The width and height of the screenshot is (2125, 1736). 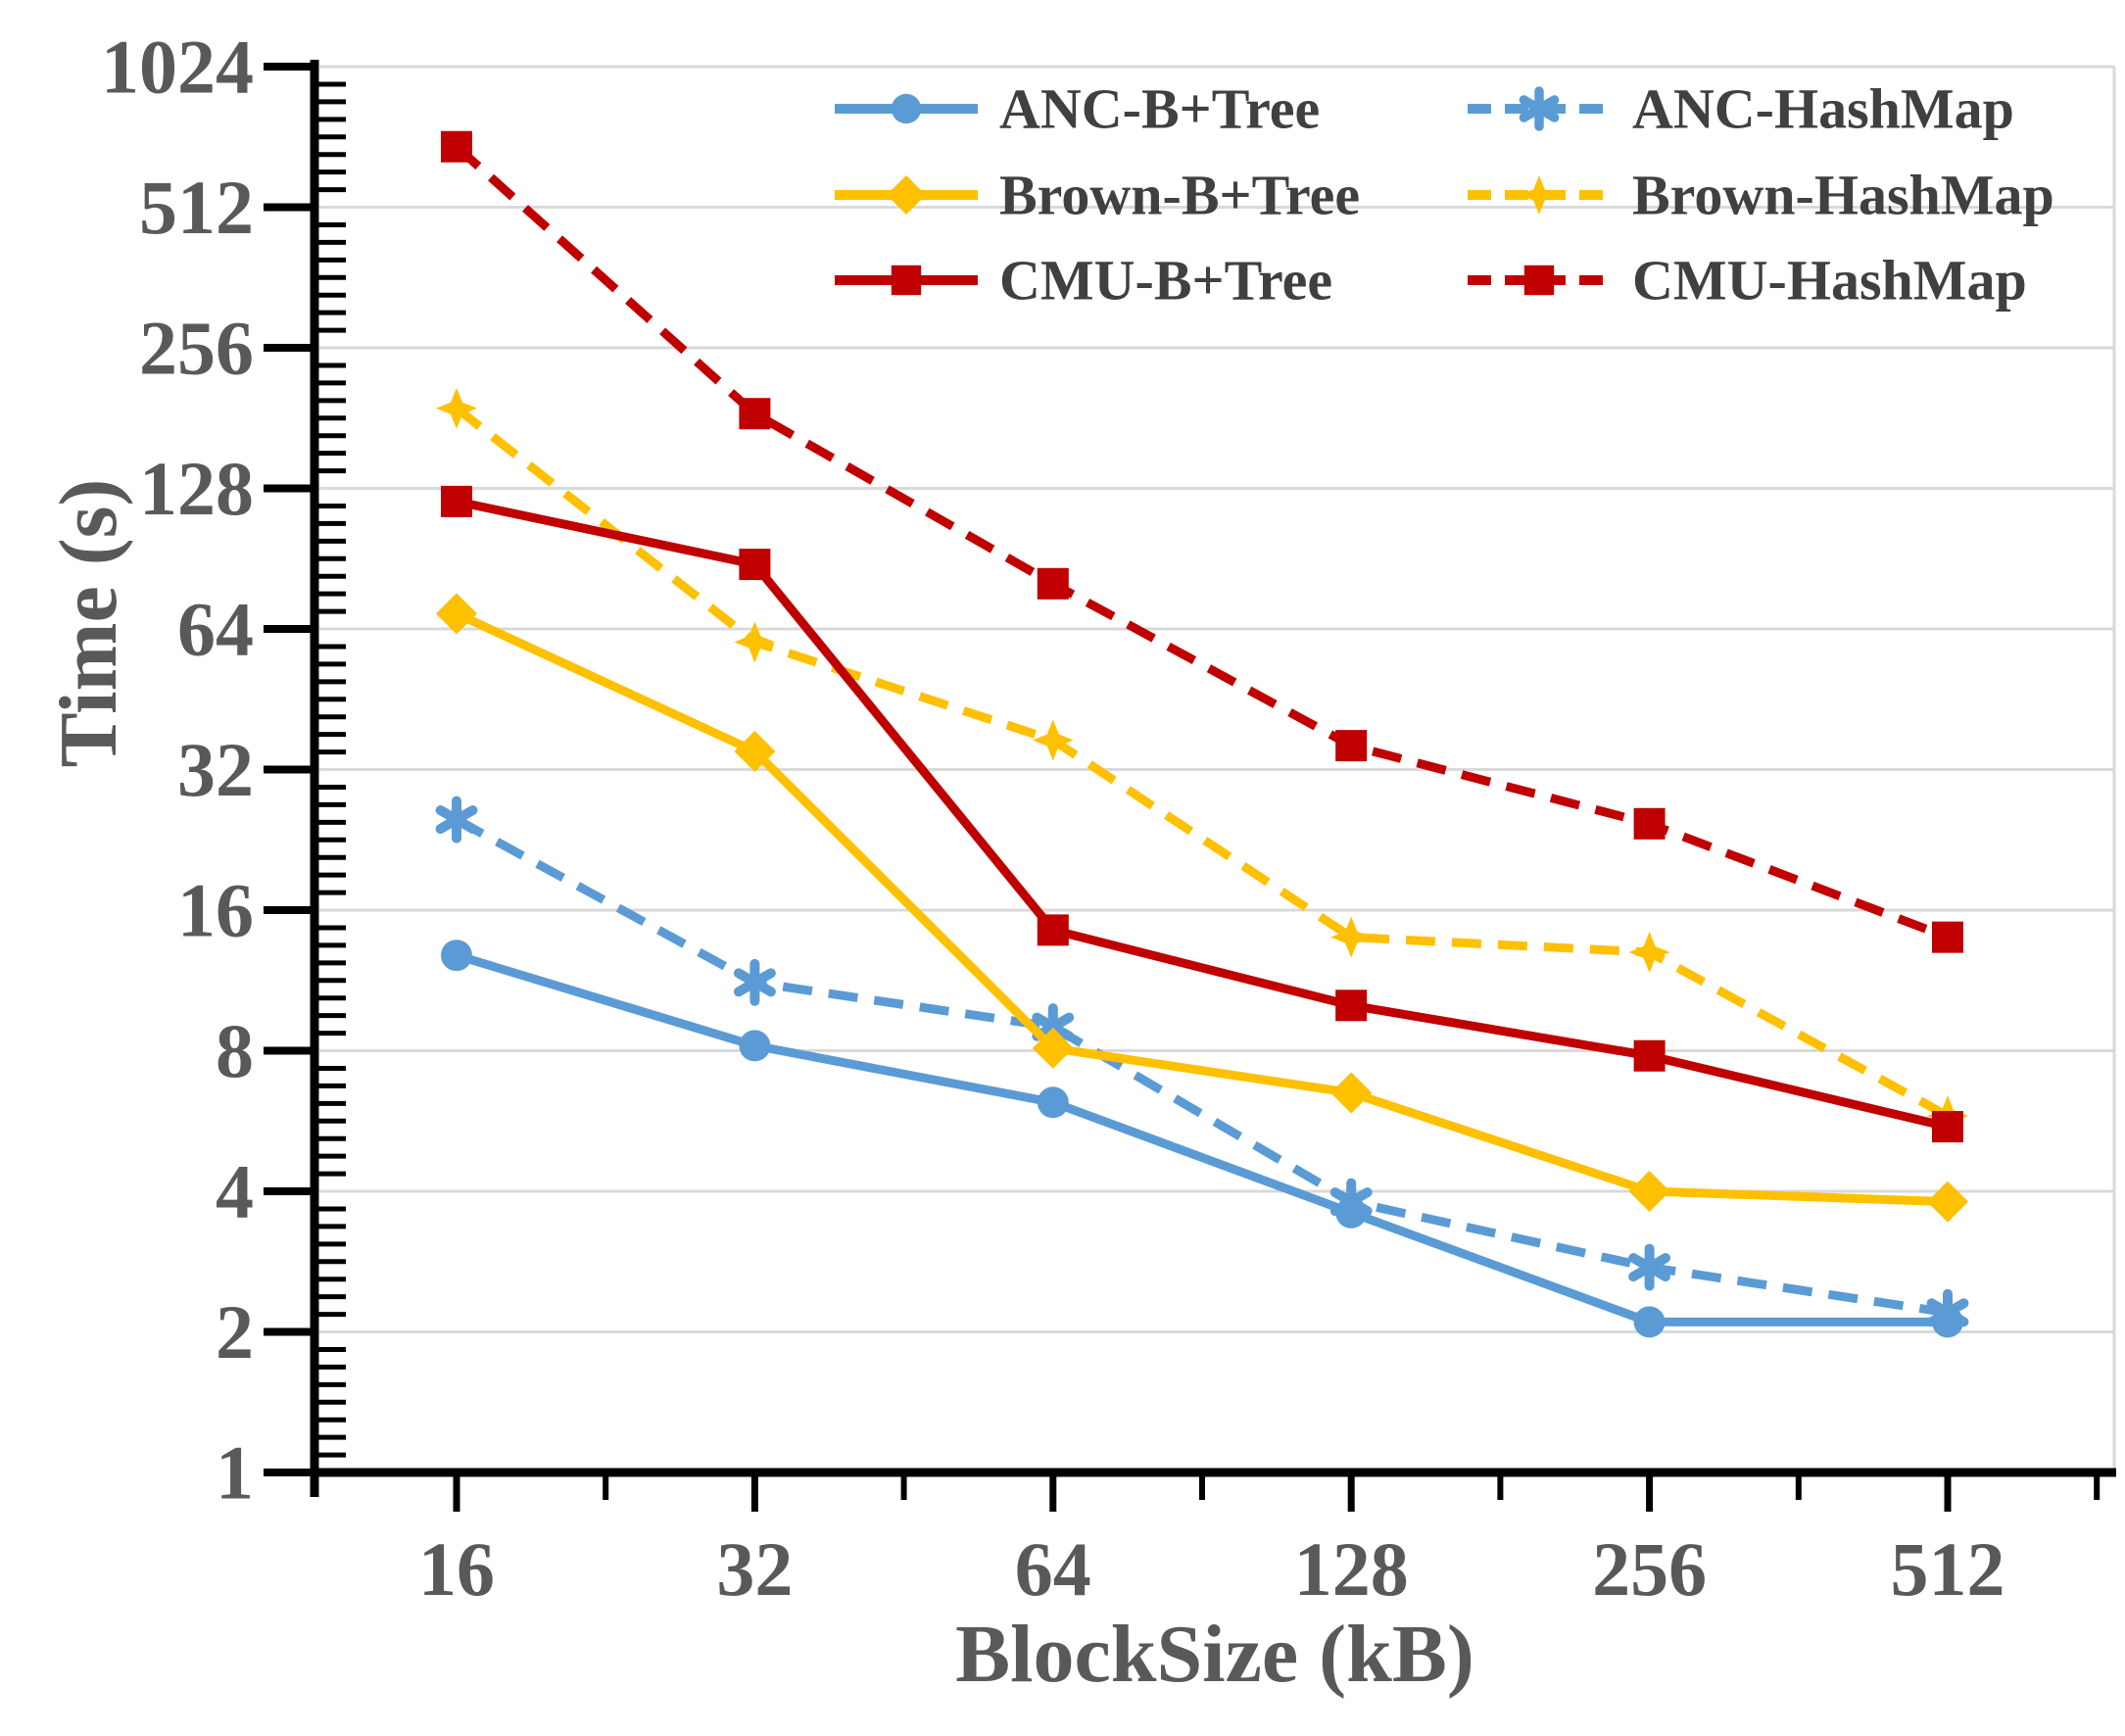 What do you see at coordinates (196, 348) in the screenshot?
I see `y-tick-label: 256` at bounding box center [196, 348].